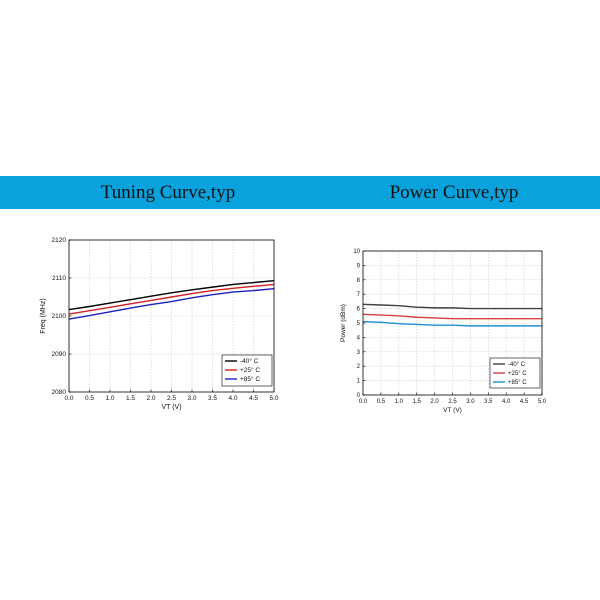  What do you see at coordinates (359, 367) in the screenshot?
I see `y-tick-label: 2` at bounding box center [359, 367].